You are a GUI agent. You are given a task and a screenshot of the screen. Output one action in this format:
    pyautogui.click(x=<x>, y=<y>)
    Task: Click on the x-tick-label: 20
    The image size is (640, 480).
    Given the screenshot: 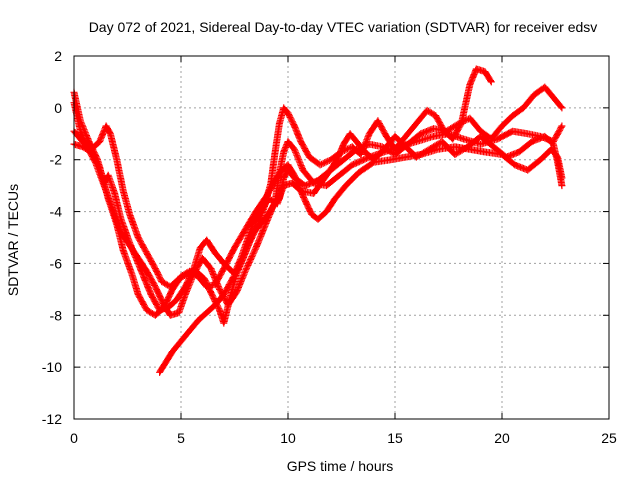 What is the action you would take?
    pyautogui.click(x=502, y=438)
    